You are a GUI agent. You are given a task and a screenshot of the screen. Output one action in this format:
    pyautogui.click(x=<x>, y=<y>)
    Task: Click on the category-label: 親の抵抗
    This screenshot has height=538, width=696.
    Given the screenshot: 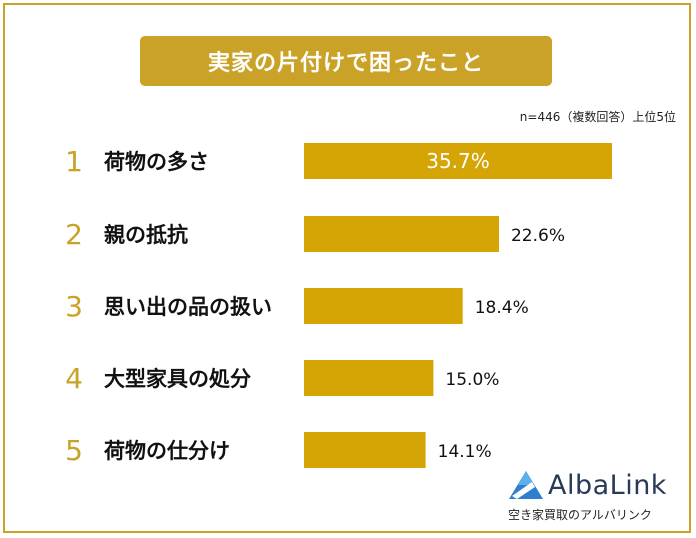 What is the action you would take?
    pyautogui.click(x=146, y=235)
    